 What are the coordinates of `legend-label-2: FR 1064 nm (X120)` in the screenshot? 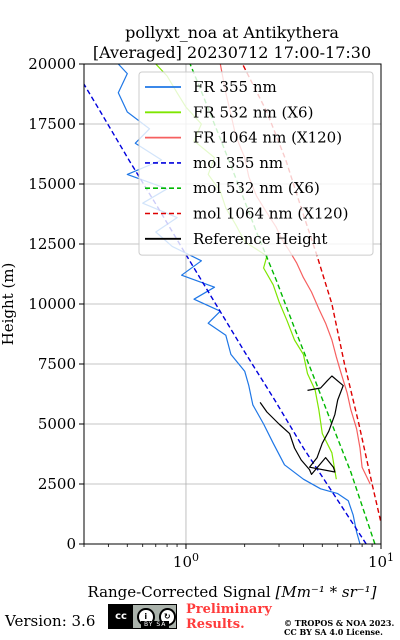 It's located at (267, 138).